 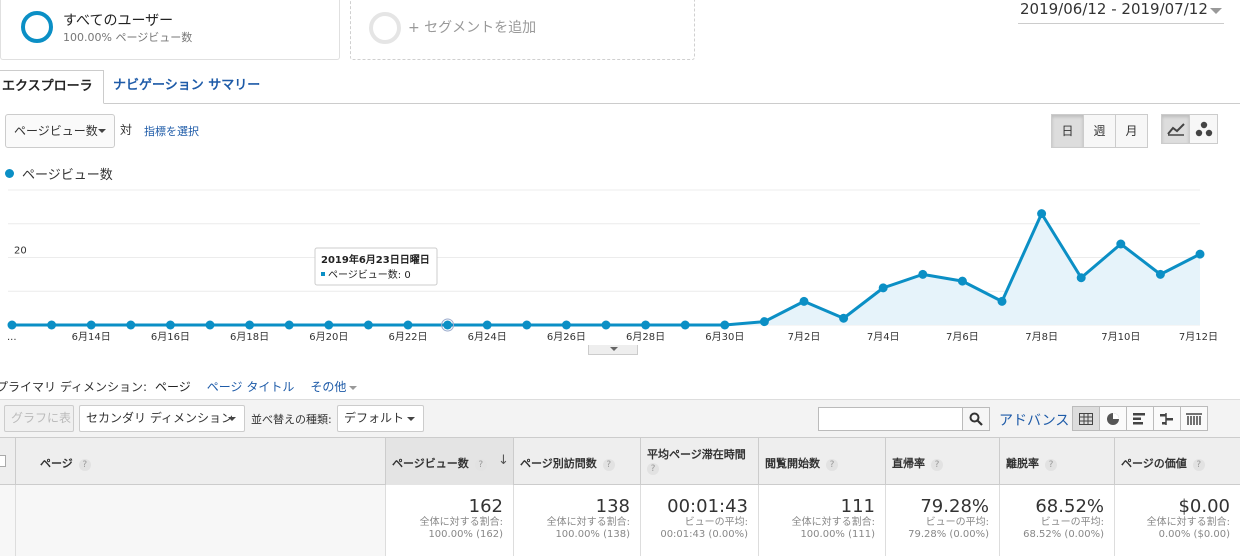 I want to click on header-exit-rate: 離脱率?, so click(x=1056, y=461).